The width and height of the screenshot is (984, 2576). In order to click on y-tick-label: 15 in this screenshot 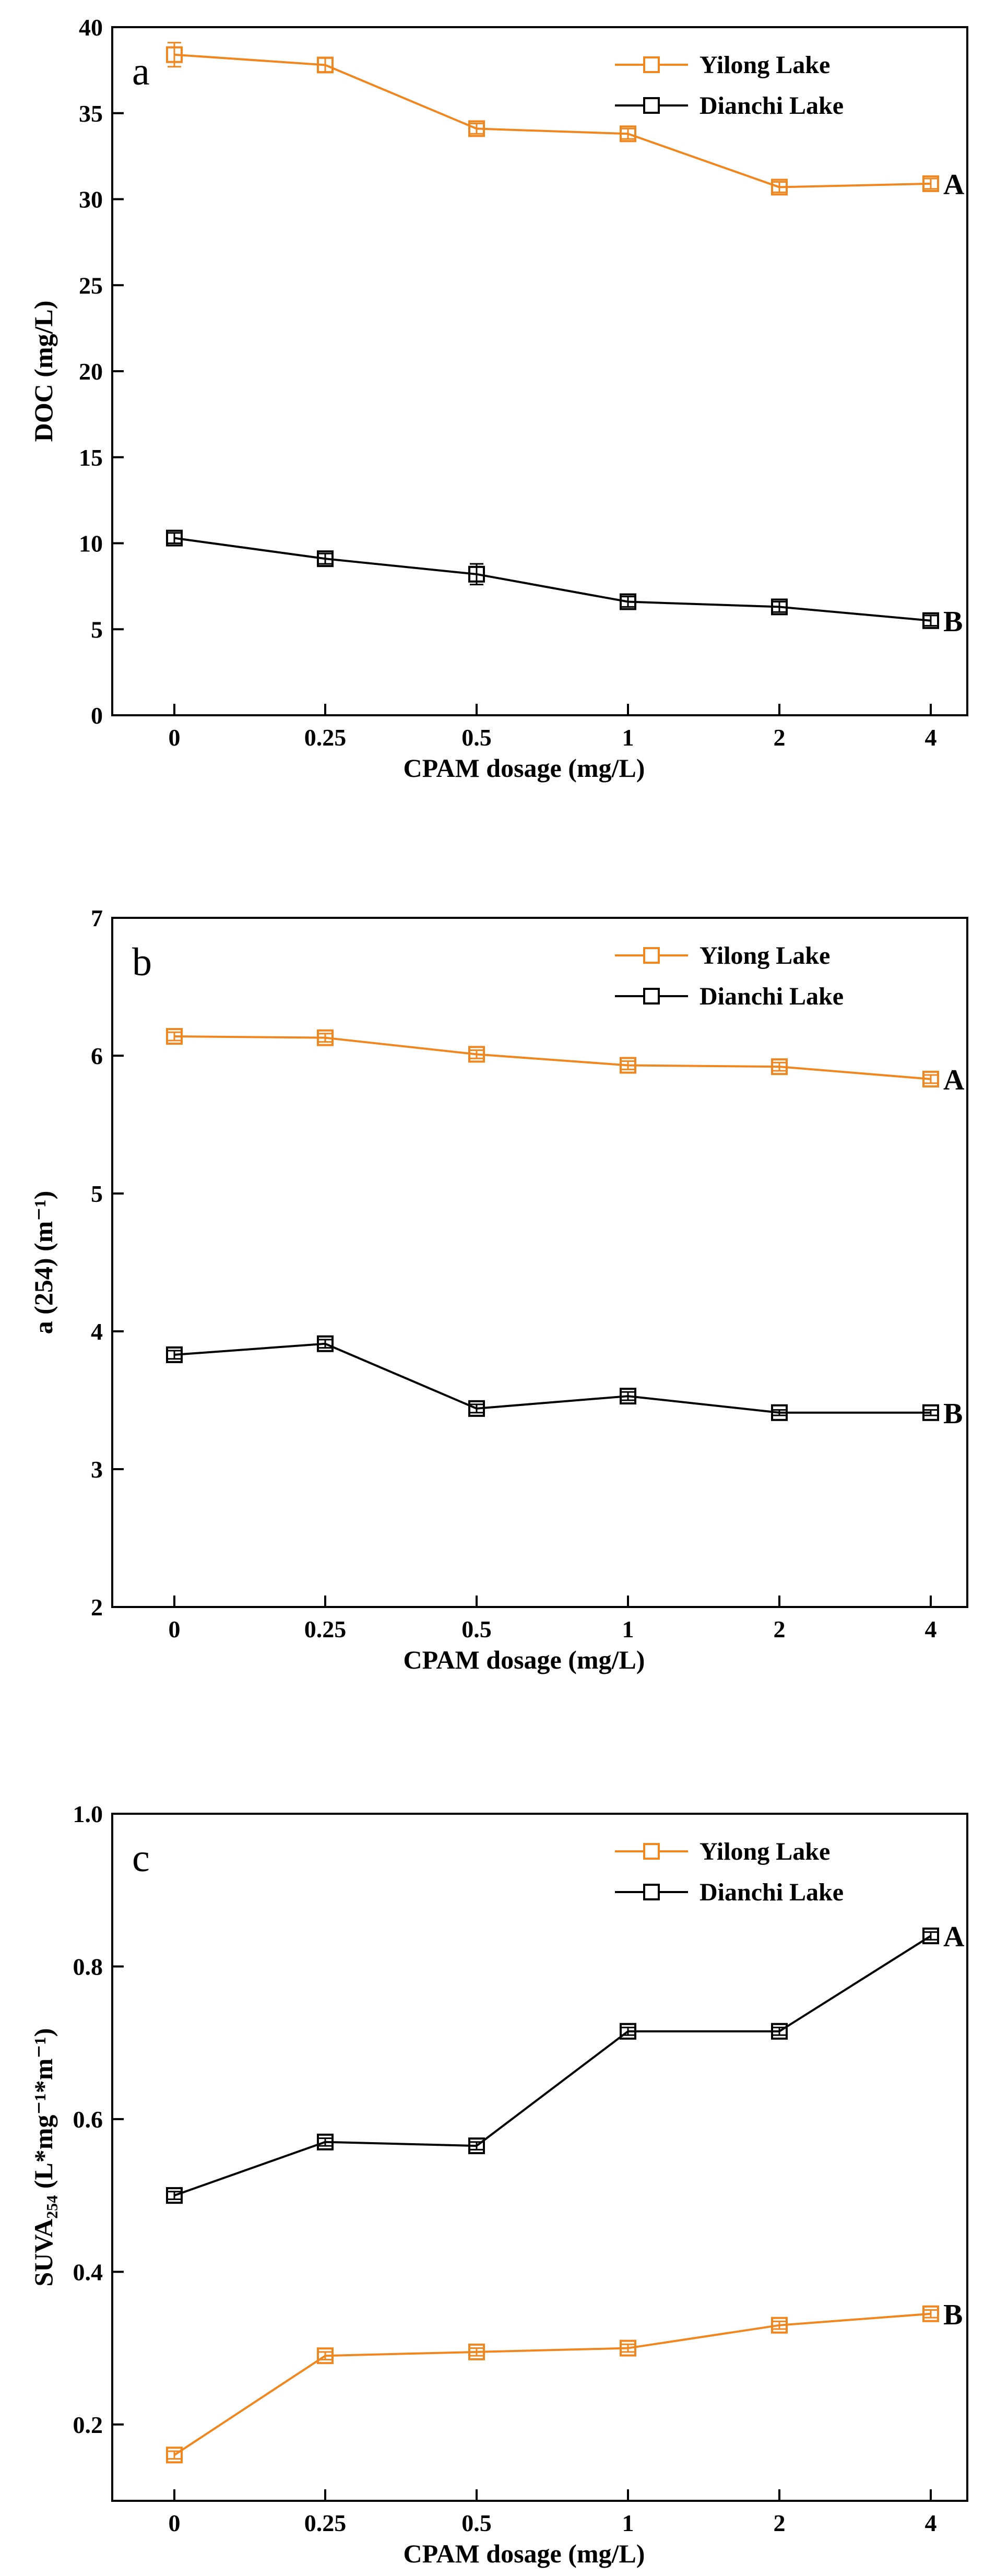, I will do `click(91, 457)`.